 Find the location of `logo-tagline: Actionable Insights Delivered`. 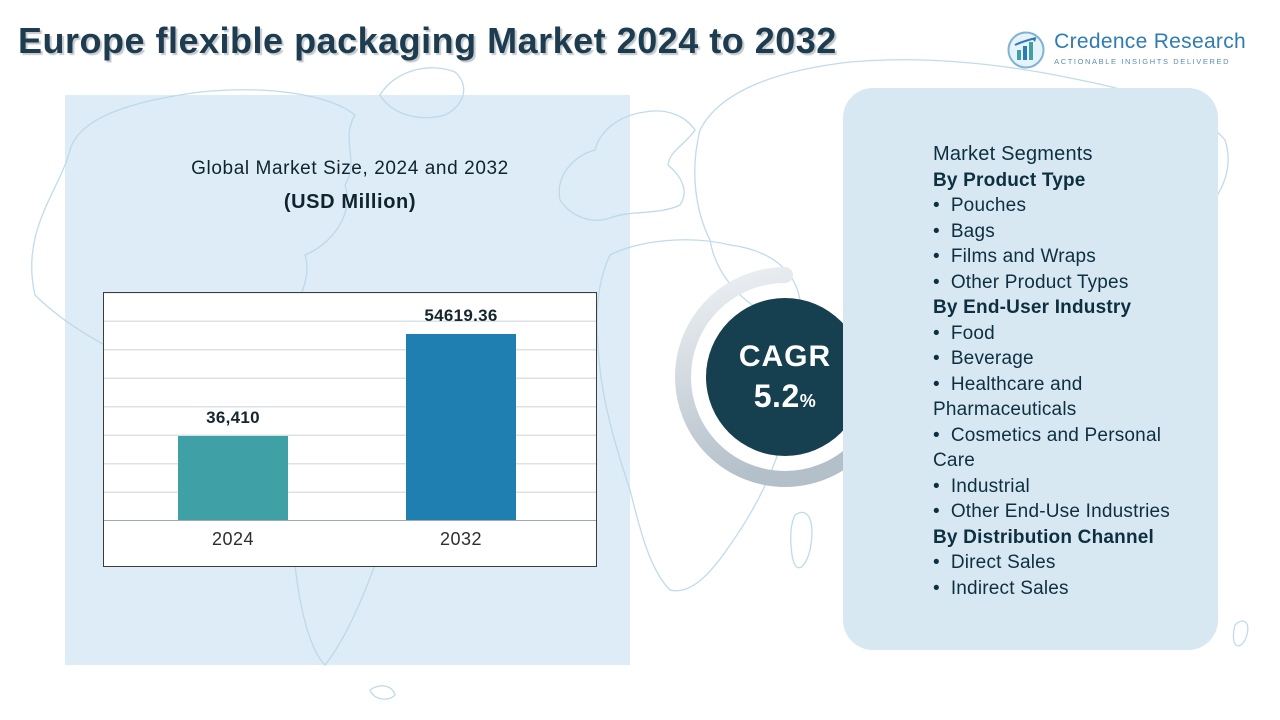

logo-tagline: Actionable Insights Delivered is located at coordinates (1142, 61).